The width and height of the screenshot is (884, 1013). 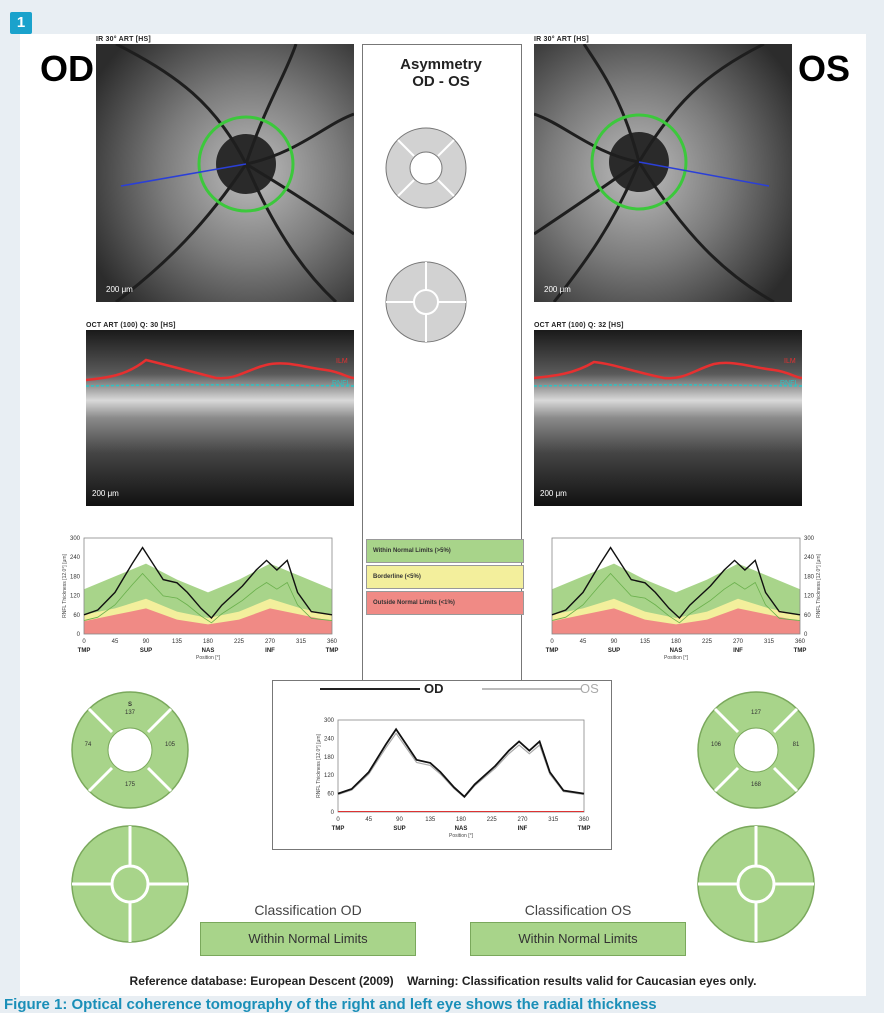 What do you see at coordinates (756, 750) in the screenshot?
I see `os-quadrant-disc` at bounding box center [756, 750].